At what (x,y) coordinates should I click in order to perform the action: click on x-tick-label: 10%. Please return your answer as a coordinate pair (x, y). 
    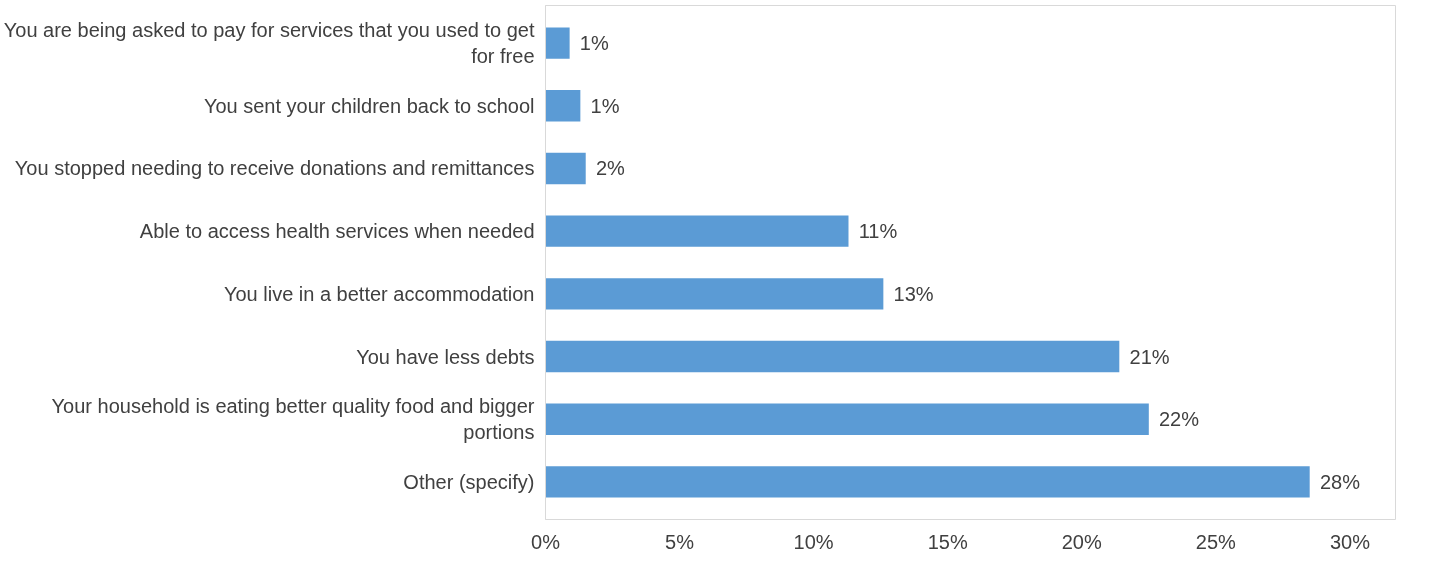
    Looking at the image, I should click on (813, 541).